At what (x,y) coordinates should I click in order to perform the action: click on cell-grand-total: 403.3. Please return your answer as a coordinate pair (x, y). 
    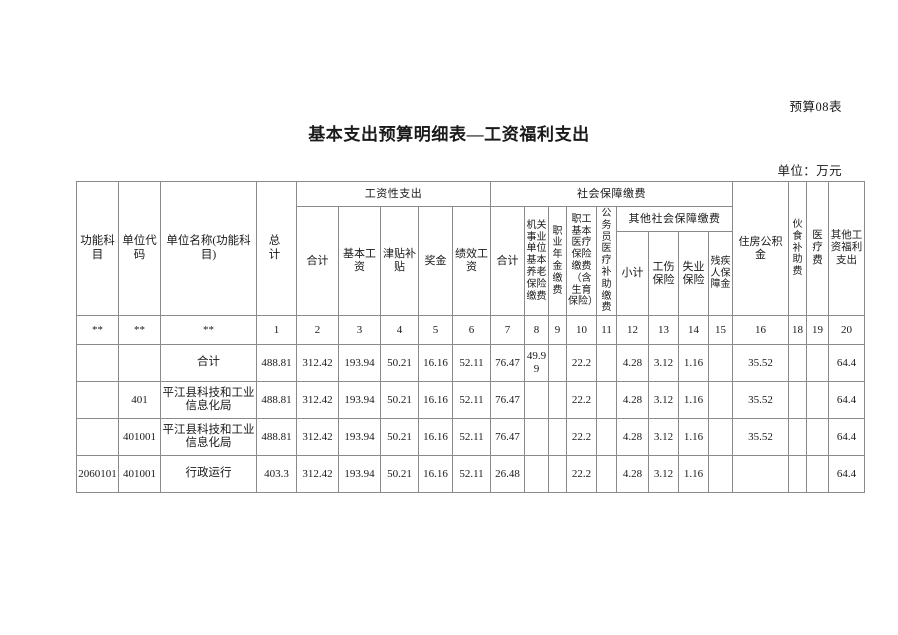
    Looking at the image, I should click on (276, 474).